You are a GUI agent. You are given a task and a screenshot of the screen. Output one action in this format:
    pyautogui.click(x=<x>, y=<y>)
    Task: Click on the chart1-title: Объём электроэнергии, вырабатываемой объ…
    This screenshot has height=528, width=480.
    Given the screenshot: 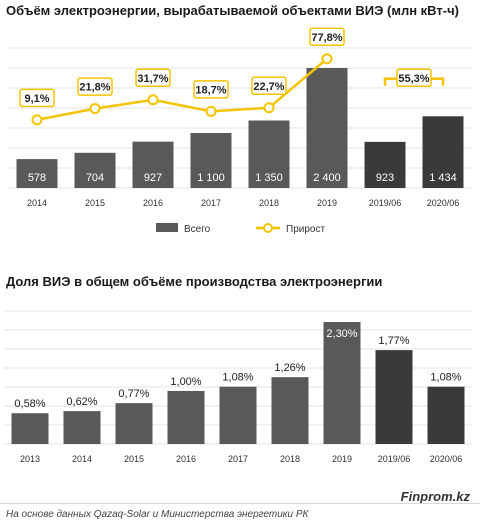 What is the action you would take?
    pyautogui.click(x=232, y=10)
    